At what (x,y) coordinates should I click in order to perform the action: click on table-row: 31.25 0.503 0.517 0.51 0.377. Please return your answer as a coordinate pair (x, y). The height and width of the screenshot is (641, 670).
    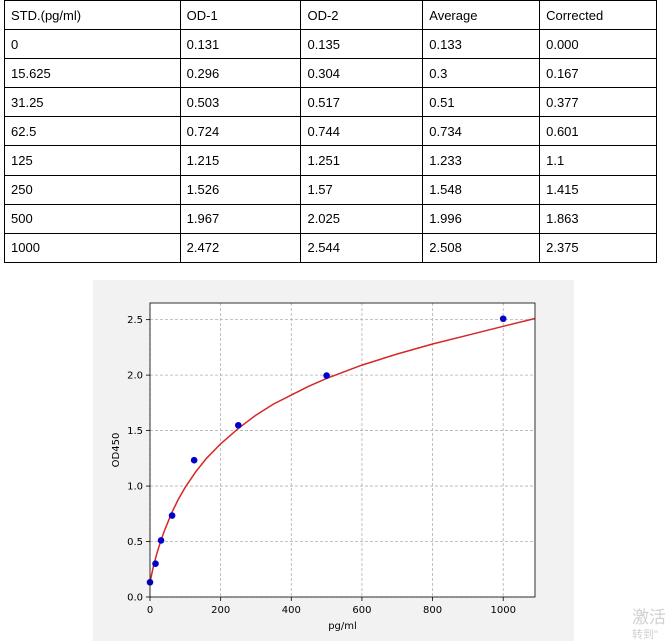
    Looking at the image, I should click on (330, 102).